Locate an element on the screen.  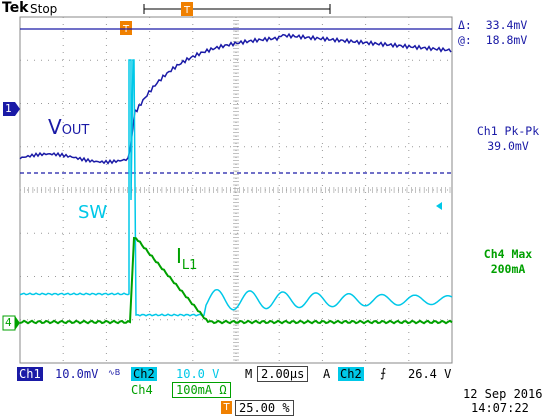
cursor-at-readout: @: 18.8mV is located at coordinates (492, 40).